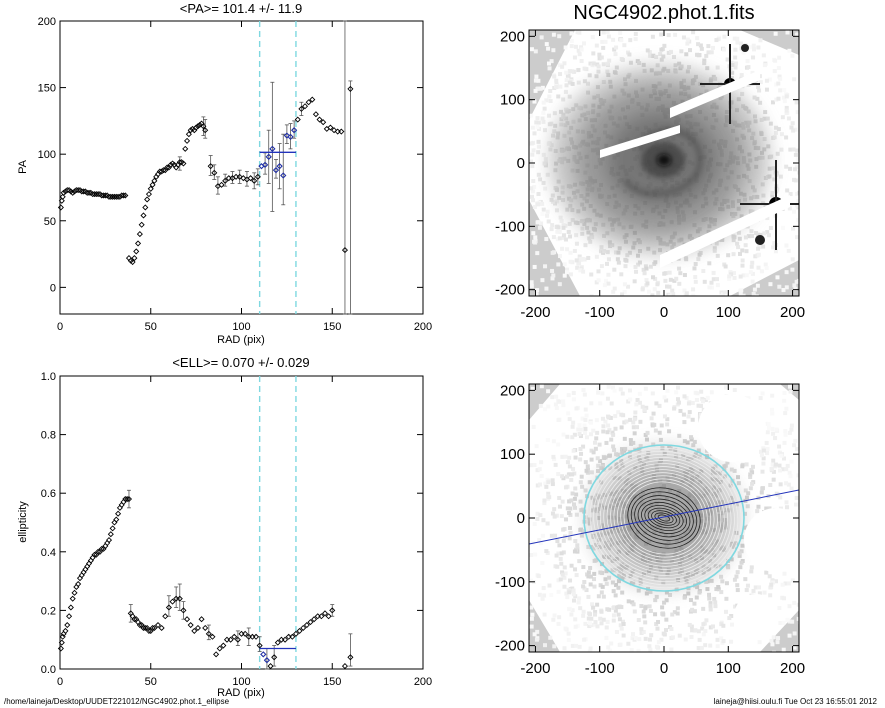  I want to click on outer-ellipse, so click(664, 518).